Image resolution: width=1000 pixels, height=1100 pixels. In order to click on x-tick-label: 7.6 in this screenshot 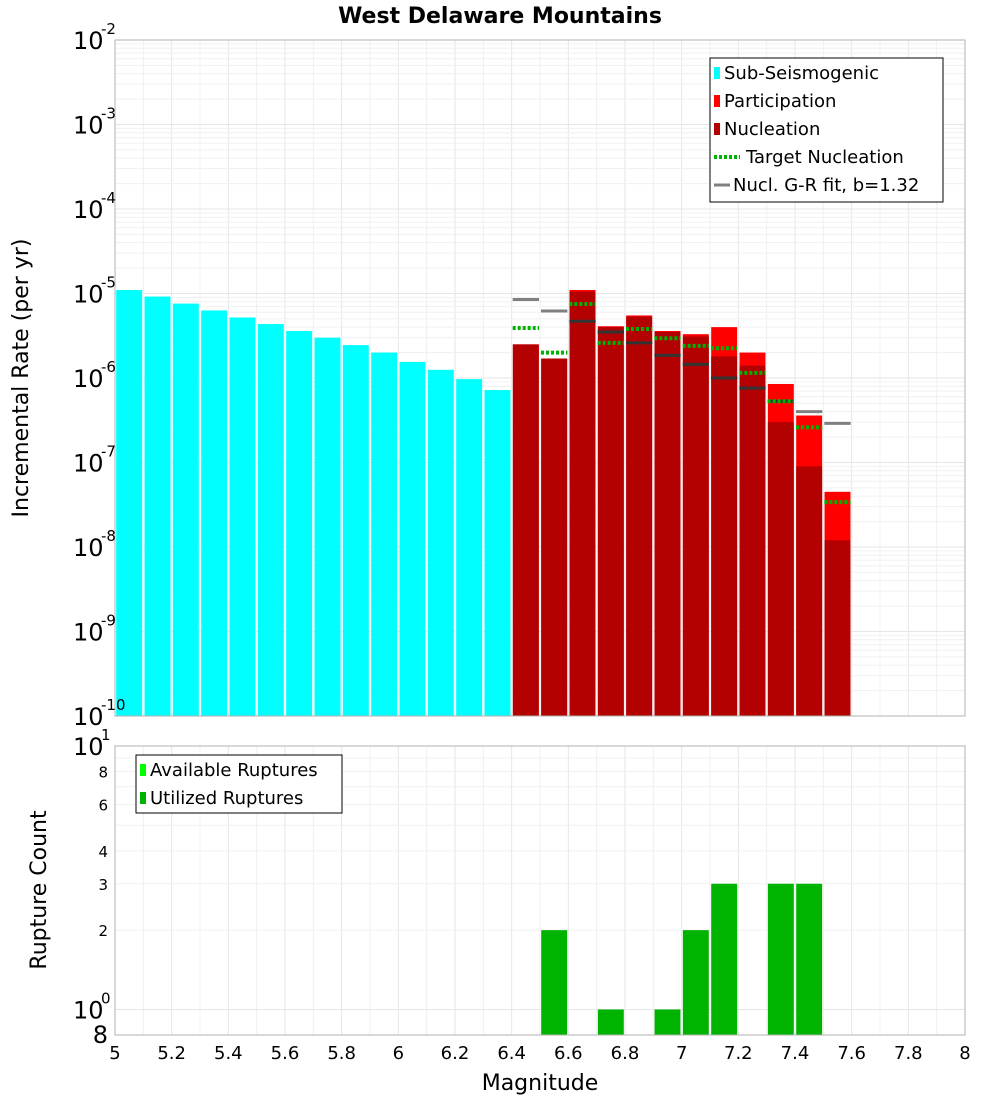, I will do `click(851, 1053)`.